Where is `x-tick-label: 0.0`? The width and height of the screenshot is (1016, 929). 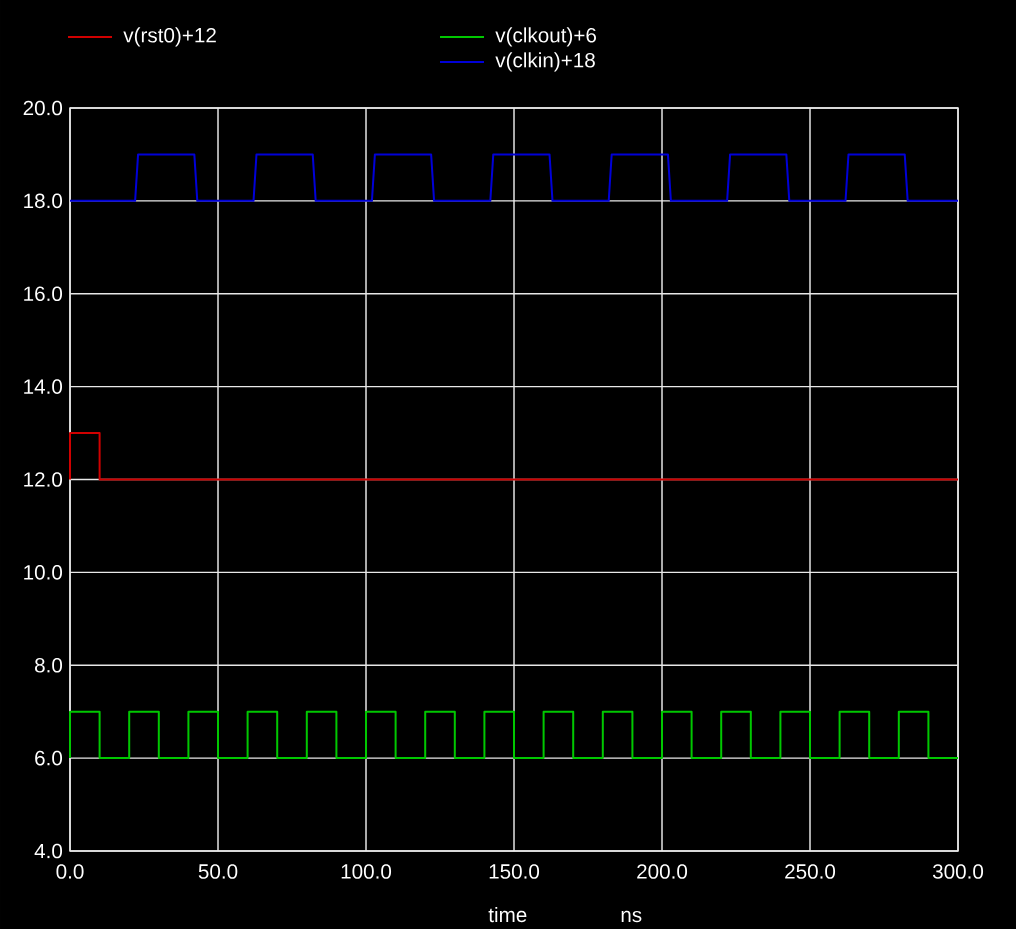
x-tick-label: 0.0 is located at coordinates (70, 871).